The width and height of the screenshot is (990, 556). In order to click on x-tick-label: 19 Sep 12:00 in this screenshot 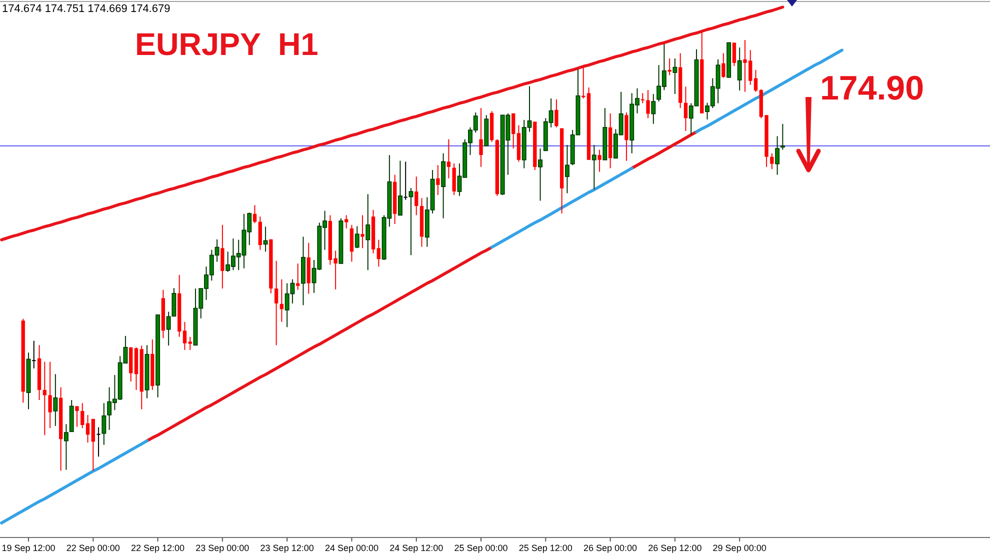, I will do `click(29, 548)`.